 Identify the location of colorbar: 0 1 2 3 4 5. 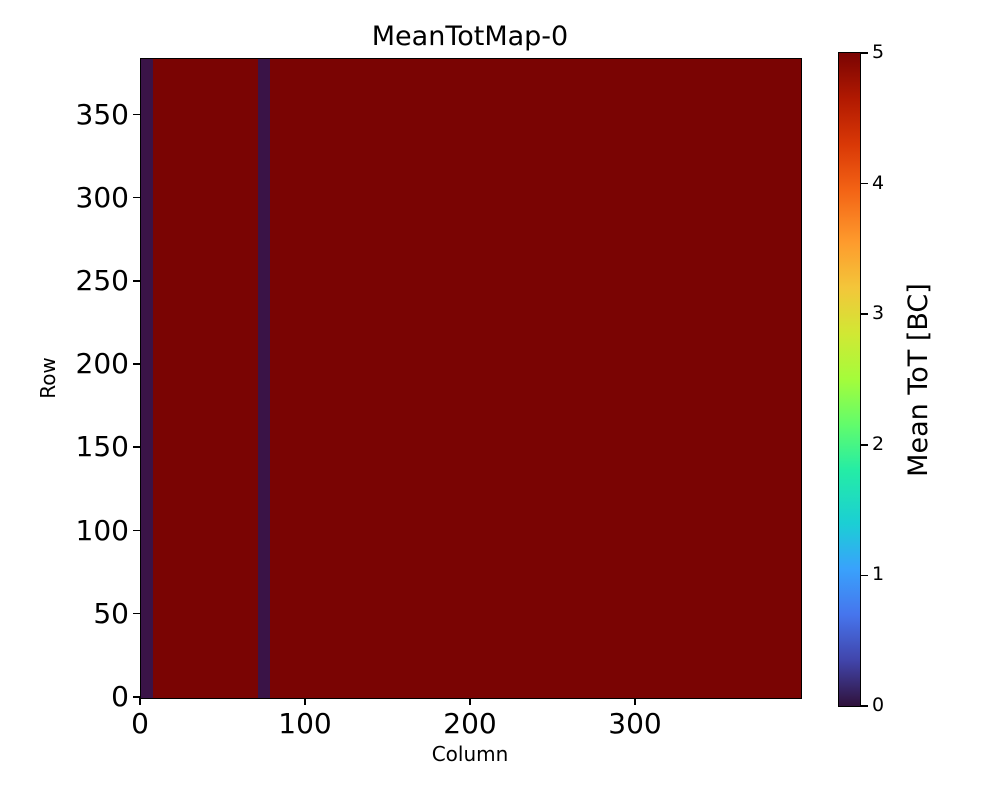
(861, 378).